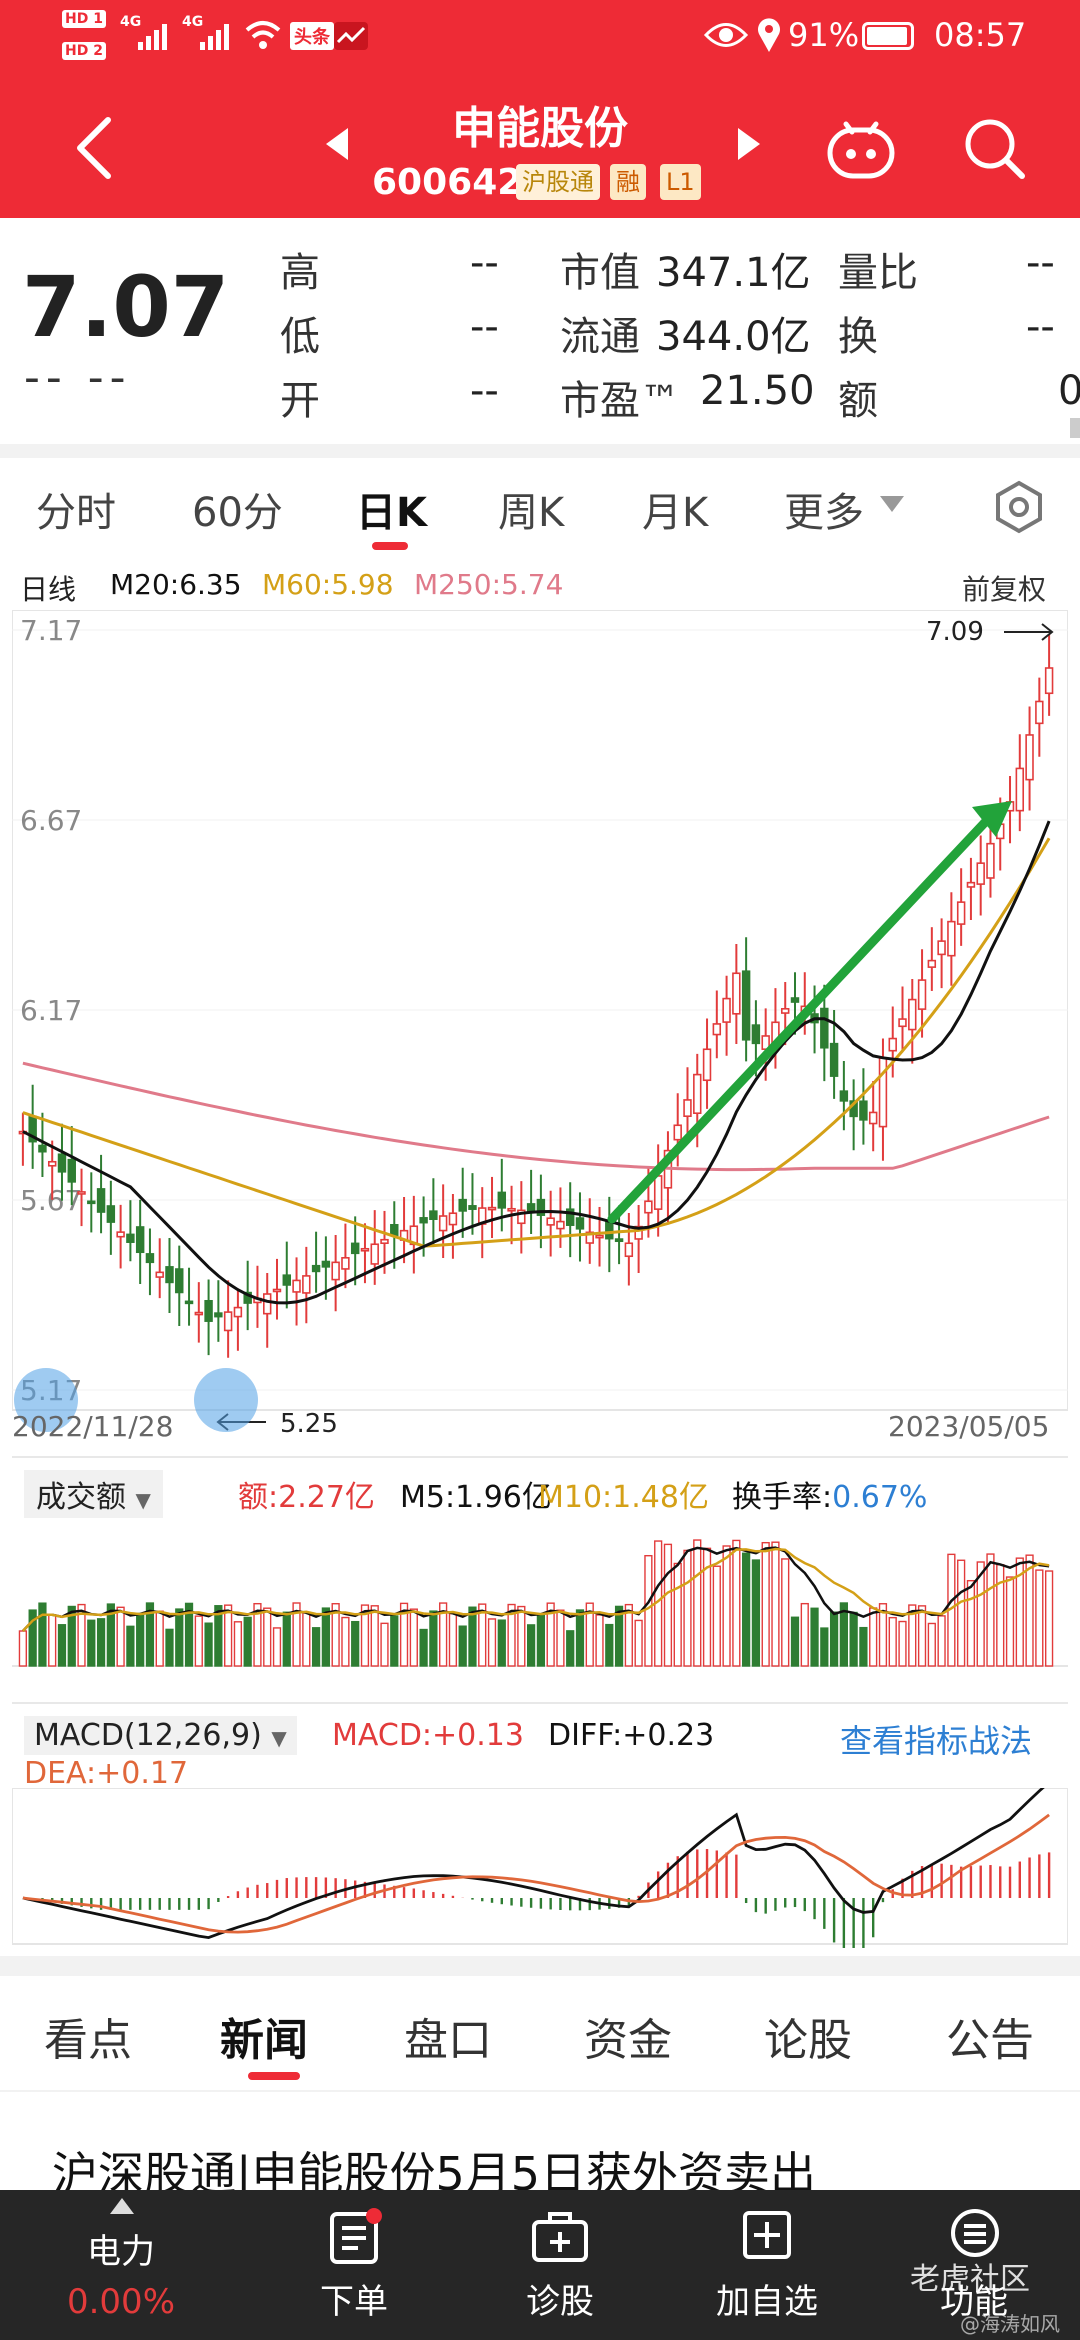 The width and height of the screenshot is (1080, 2340). Describe the element at coordinates (1004, 589) in the screenshot. I see `adjust-label: 前复权` at that location.